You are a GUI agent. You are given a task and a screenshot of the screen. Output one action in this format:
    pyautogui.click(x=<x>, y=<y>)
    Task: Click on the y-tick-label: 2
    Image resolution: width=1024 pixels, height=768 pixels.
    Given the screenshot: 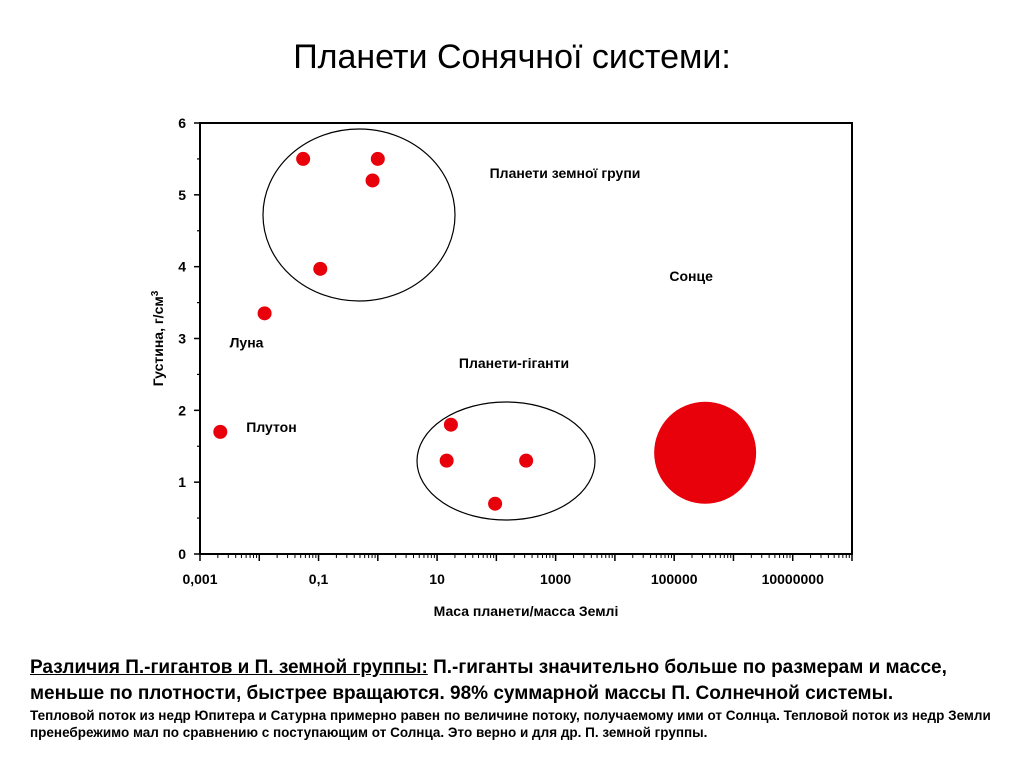 What is the action you would take?
    pyautogui.click(x=182, y=410)
    